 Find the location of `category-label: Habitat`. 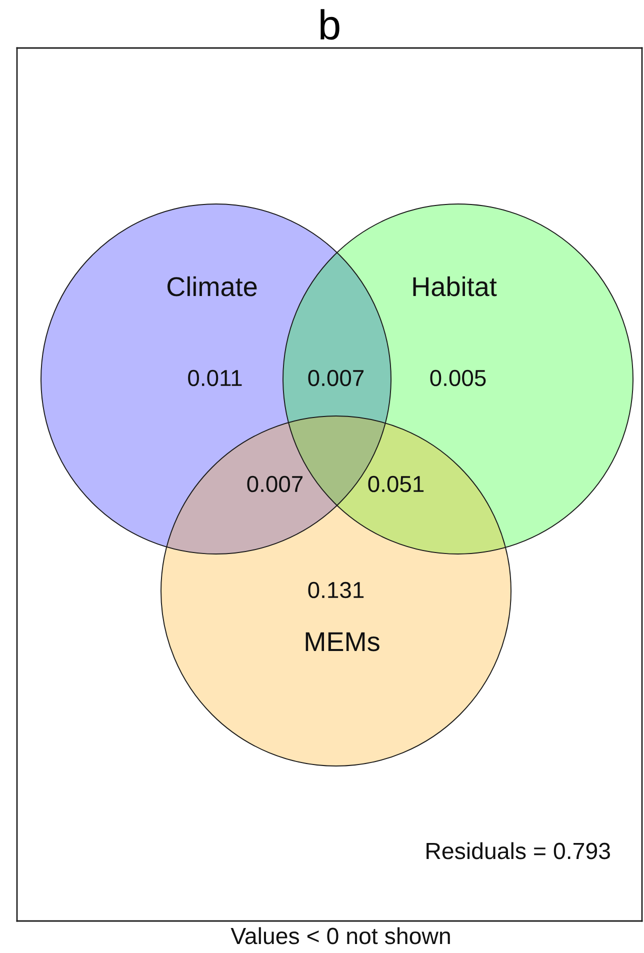

category-label: Habitat is located at coordinates (455, 286).